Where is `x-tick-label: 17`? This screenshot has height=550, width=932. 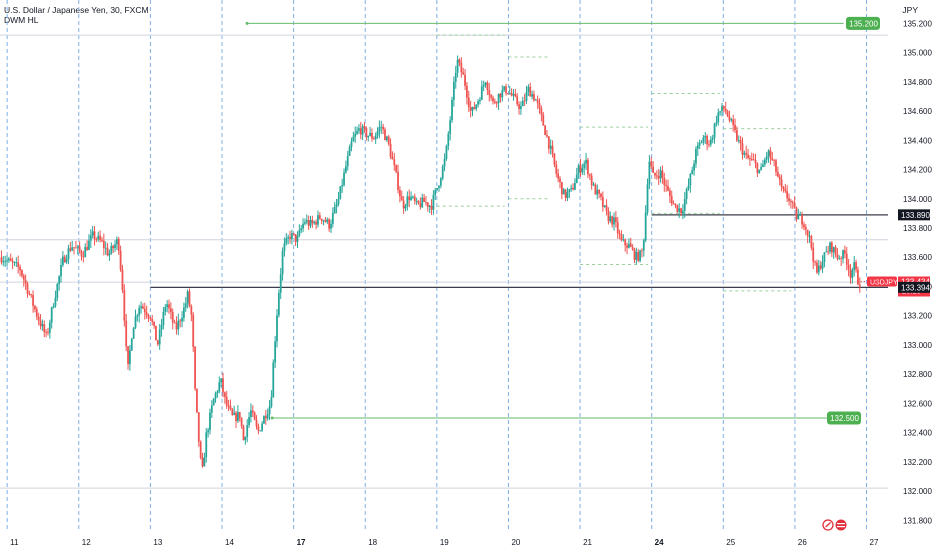 x-tick-label: 17 is located at coordinates (301, 542).